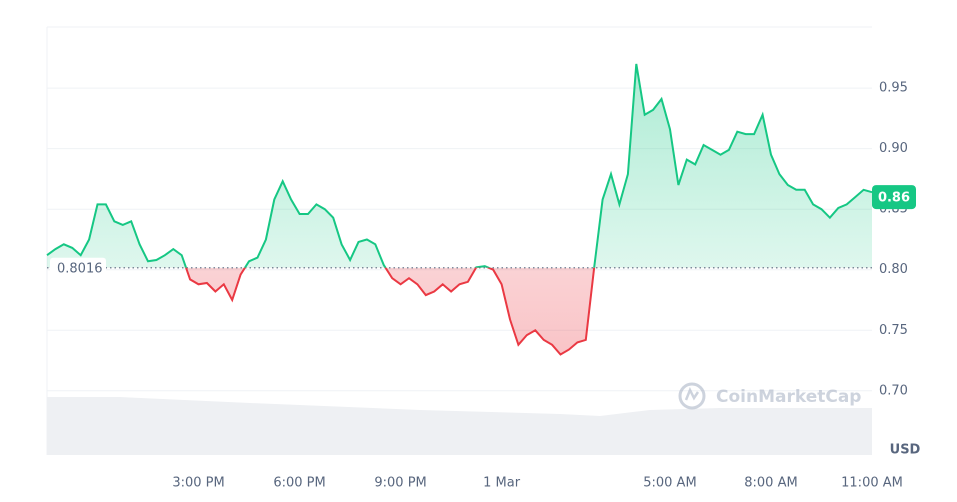  I want to click on x-tick-label: 5:00 AM, so click(669, 483).